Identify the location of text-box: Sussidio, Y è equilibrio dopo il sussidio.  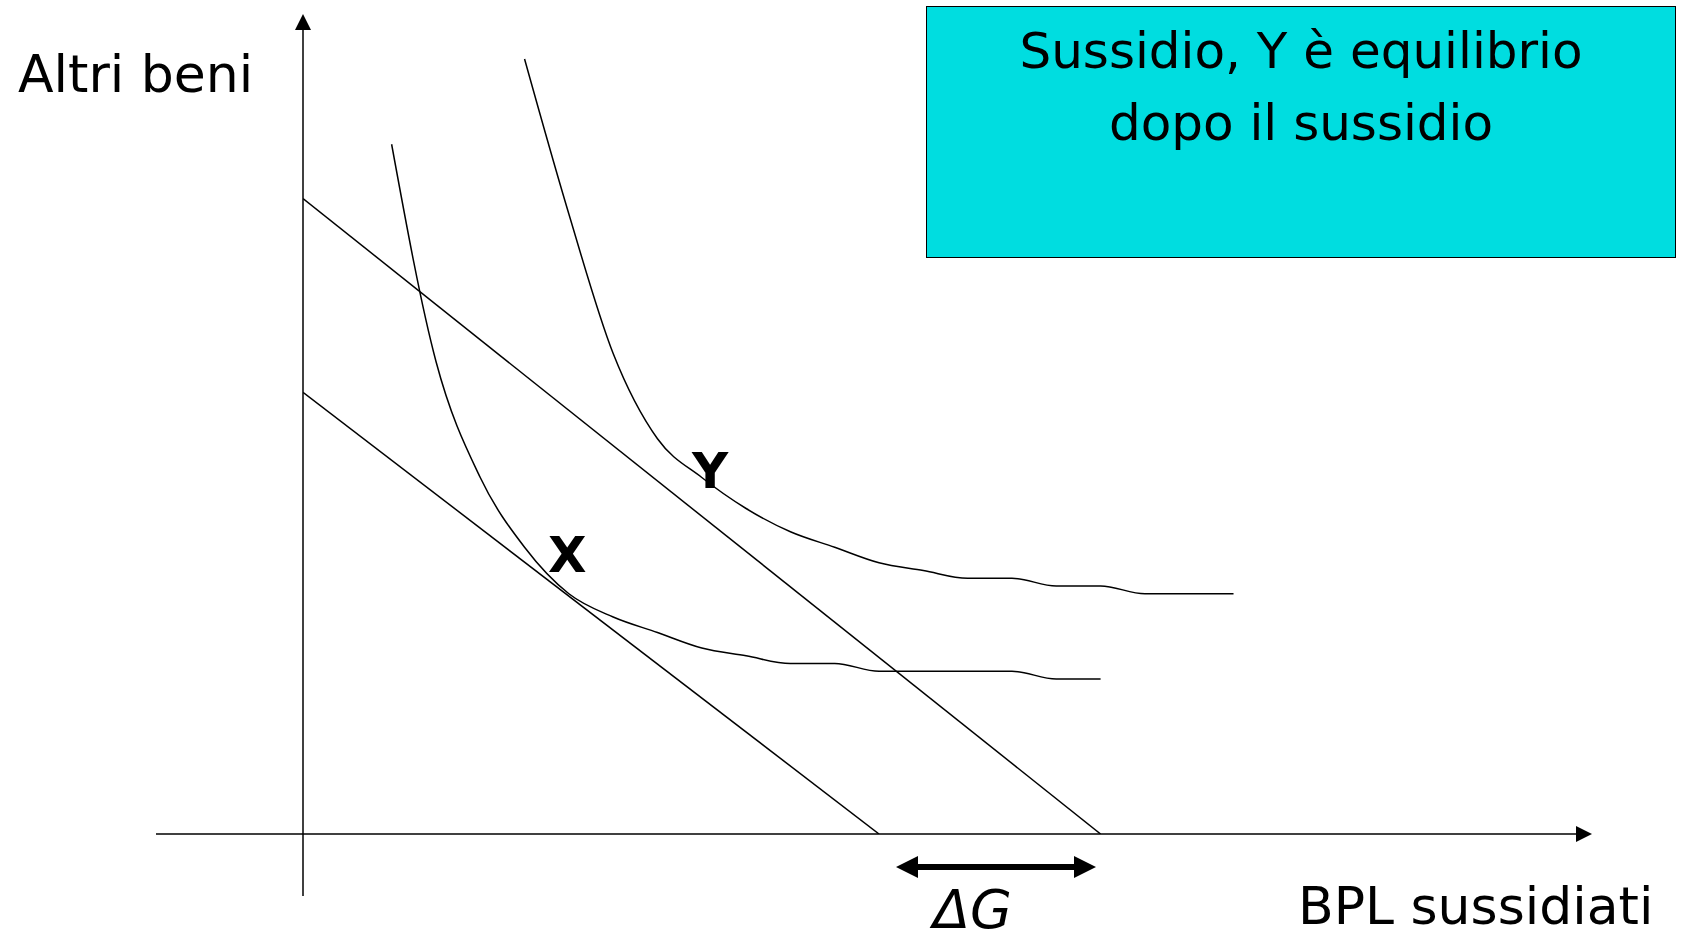
(1301, 132).